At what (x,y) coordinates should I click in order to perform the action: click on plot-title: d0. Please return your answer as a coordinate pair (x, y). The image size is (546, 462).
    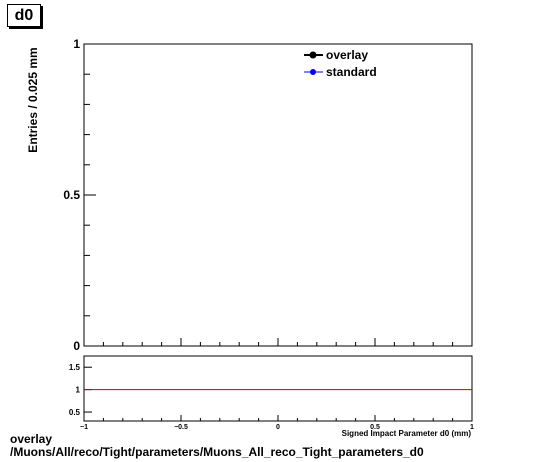
    Looking at the image, I should click on (24, 15).